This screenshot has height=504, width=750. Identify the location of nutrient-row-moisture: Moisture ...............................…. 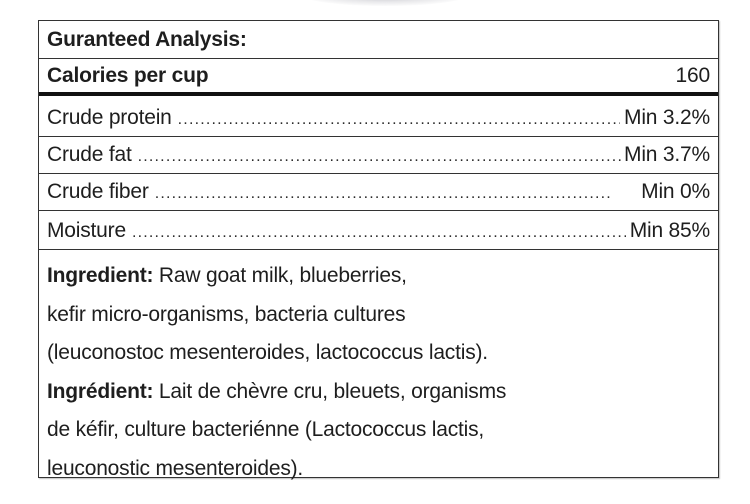
(378, 231).